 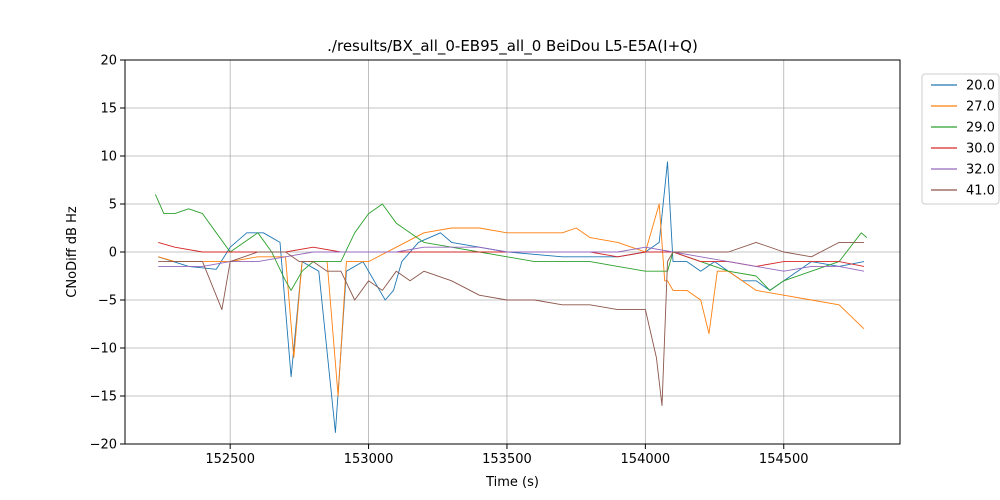 What do you see at coordinates (980, 170) in the screenshot?
I see `legend-label: 32.0` at bounding box center [980, 170].